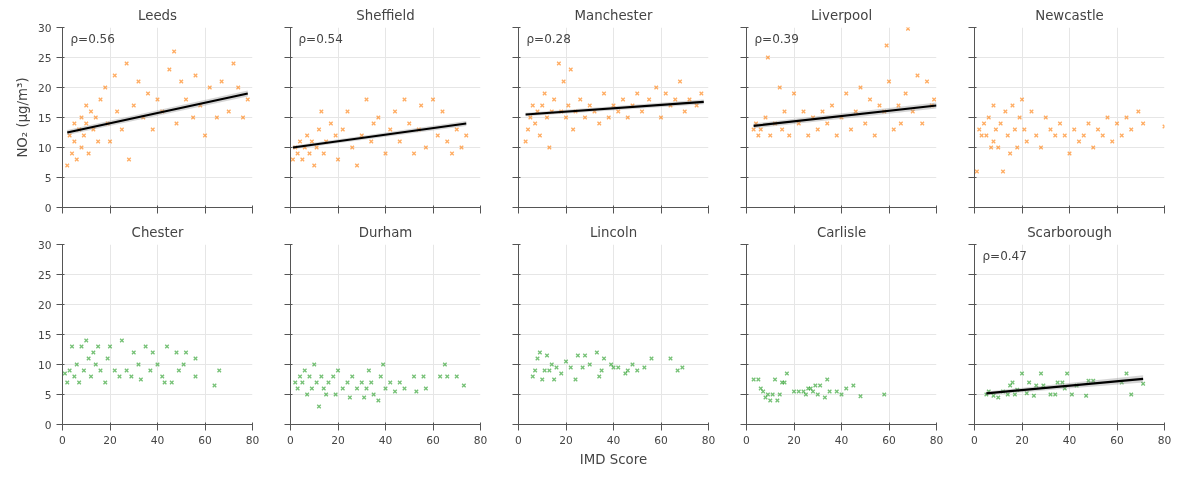 The height and width of the screenshot is (490, 1185). What do you see at coordinates (613, 459) in the screenshot?
I see `x-axis-title: IMD Score` at bounding box center [613, 459].